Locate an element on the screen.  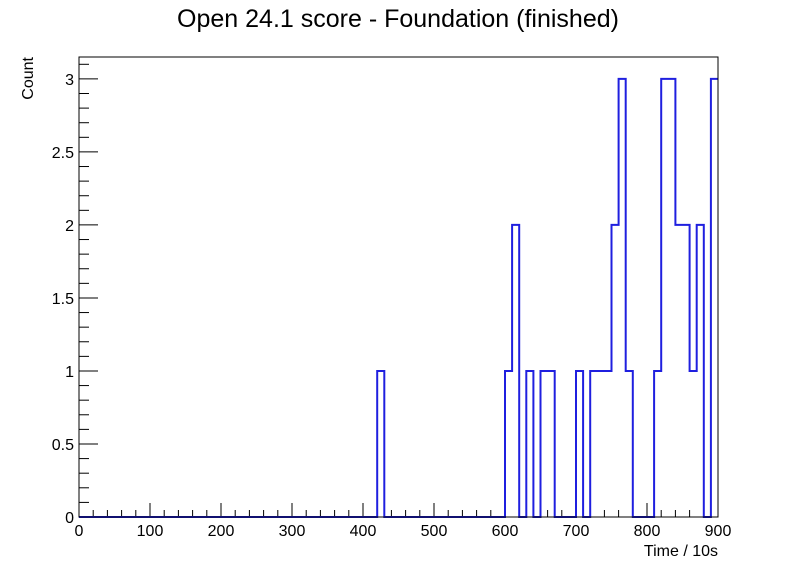
y-tick-label: 1.5 is located at coordinates (63, 299).